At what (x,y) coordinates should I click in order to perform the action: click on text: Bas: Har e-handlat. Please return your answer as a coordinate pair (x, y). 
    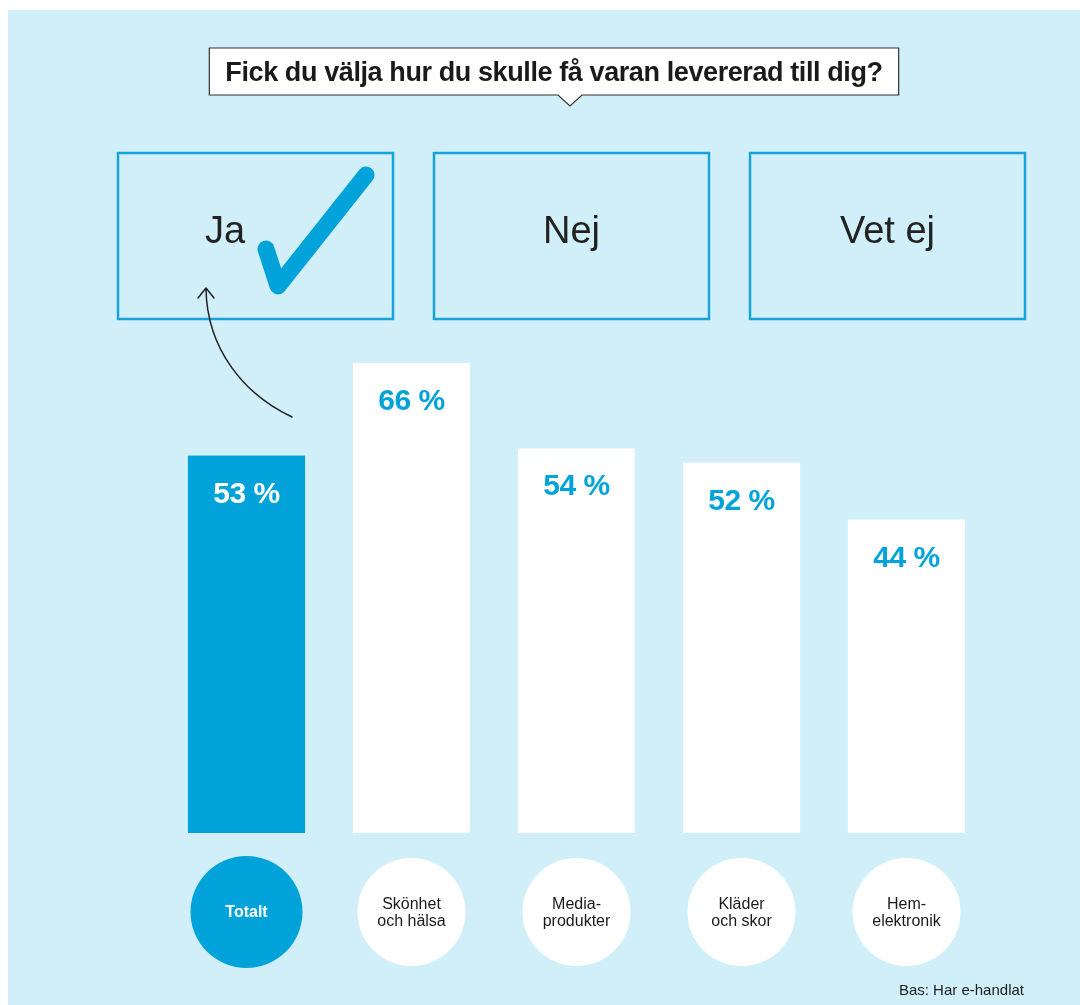
    Looking at the image, I should click on (961, 989).